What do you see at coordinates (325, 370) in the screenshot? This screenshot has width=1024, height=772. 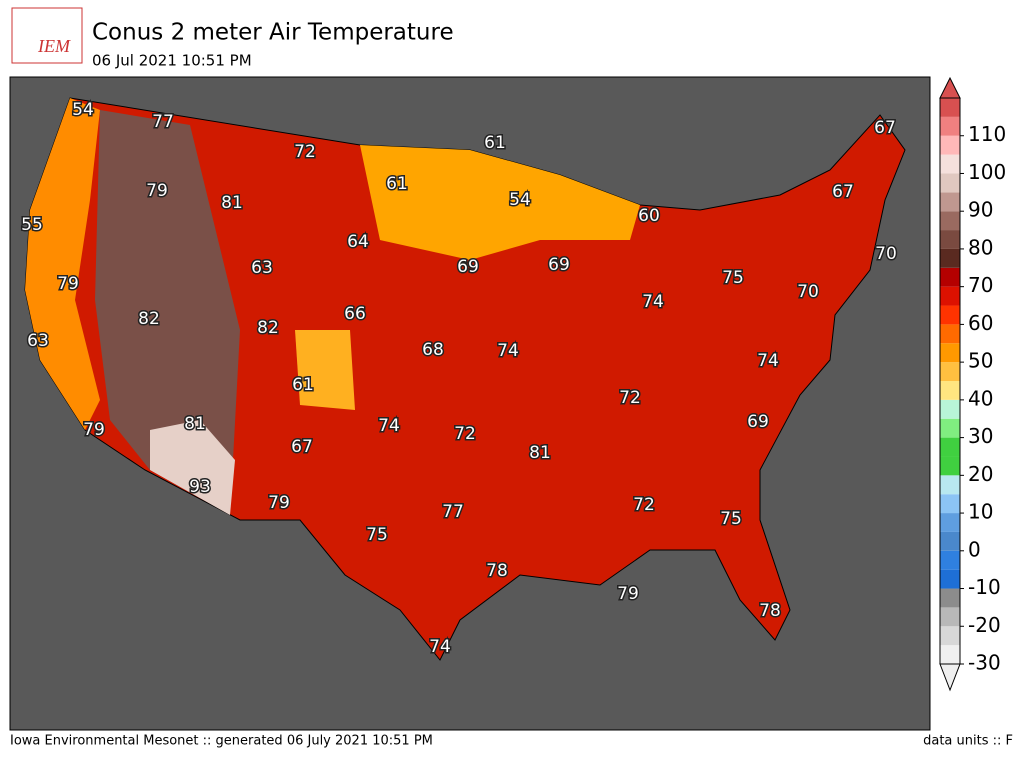 I see `colorado` at bounding box center [325, 370].